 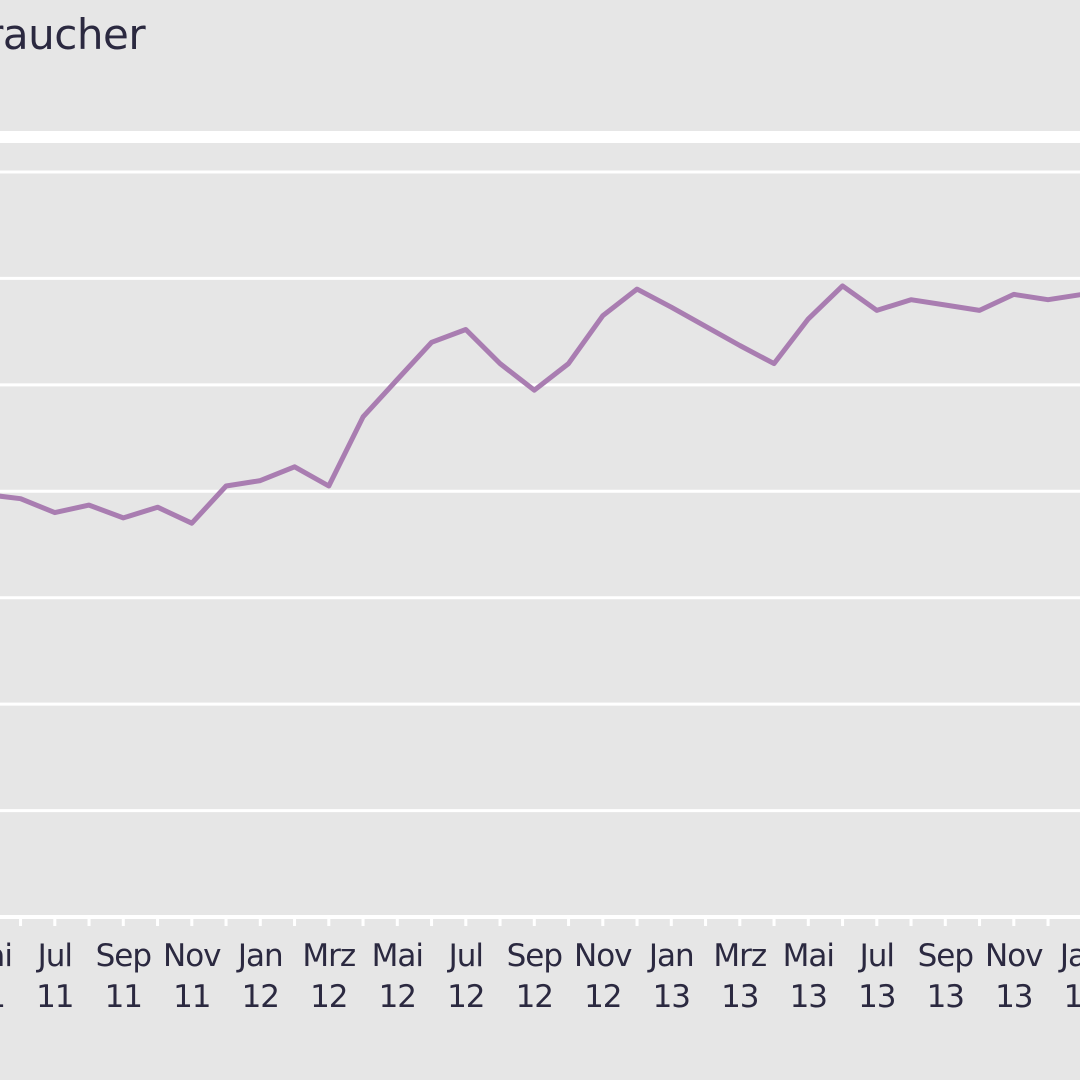 I want to click on x-tick-label-year: 14, so click(x=1072, y=997).